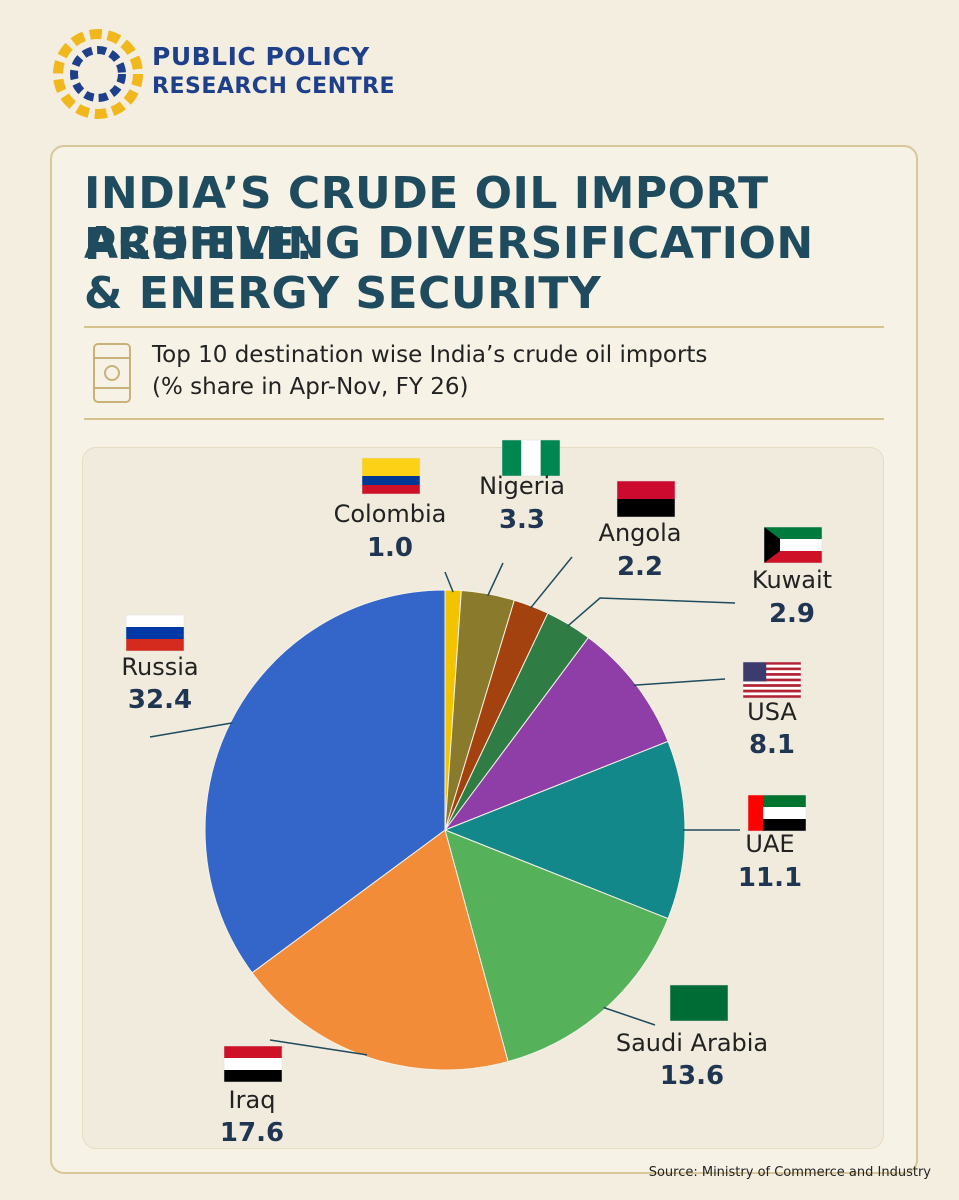  What do you see at coordinates (252, 1100) in the screenshot?
I see `slice-label: Iraq` at bounding box center [252, 1100].